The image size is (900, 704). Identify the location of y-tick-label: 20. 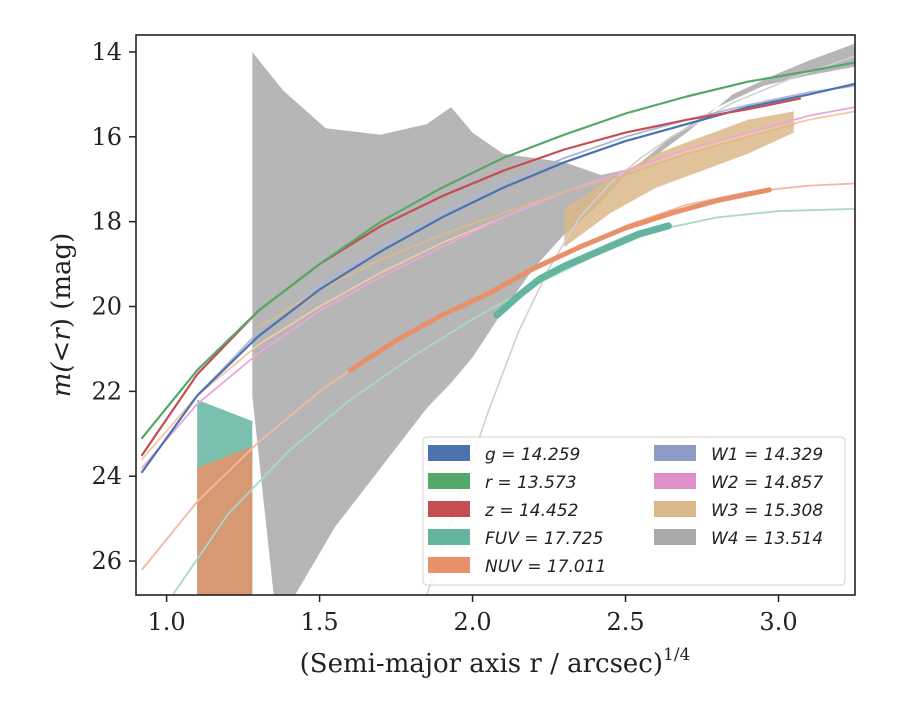
(106, 307).